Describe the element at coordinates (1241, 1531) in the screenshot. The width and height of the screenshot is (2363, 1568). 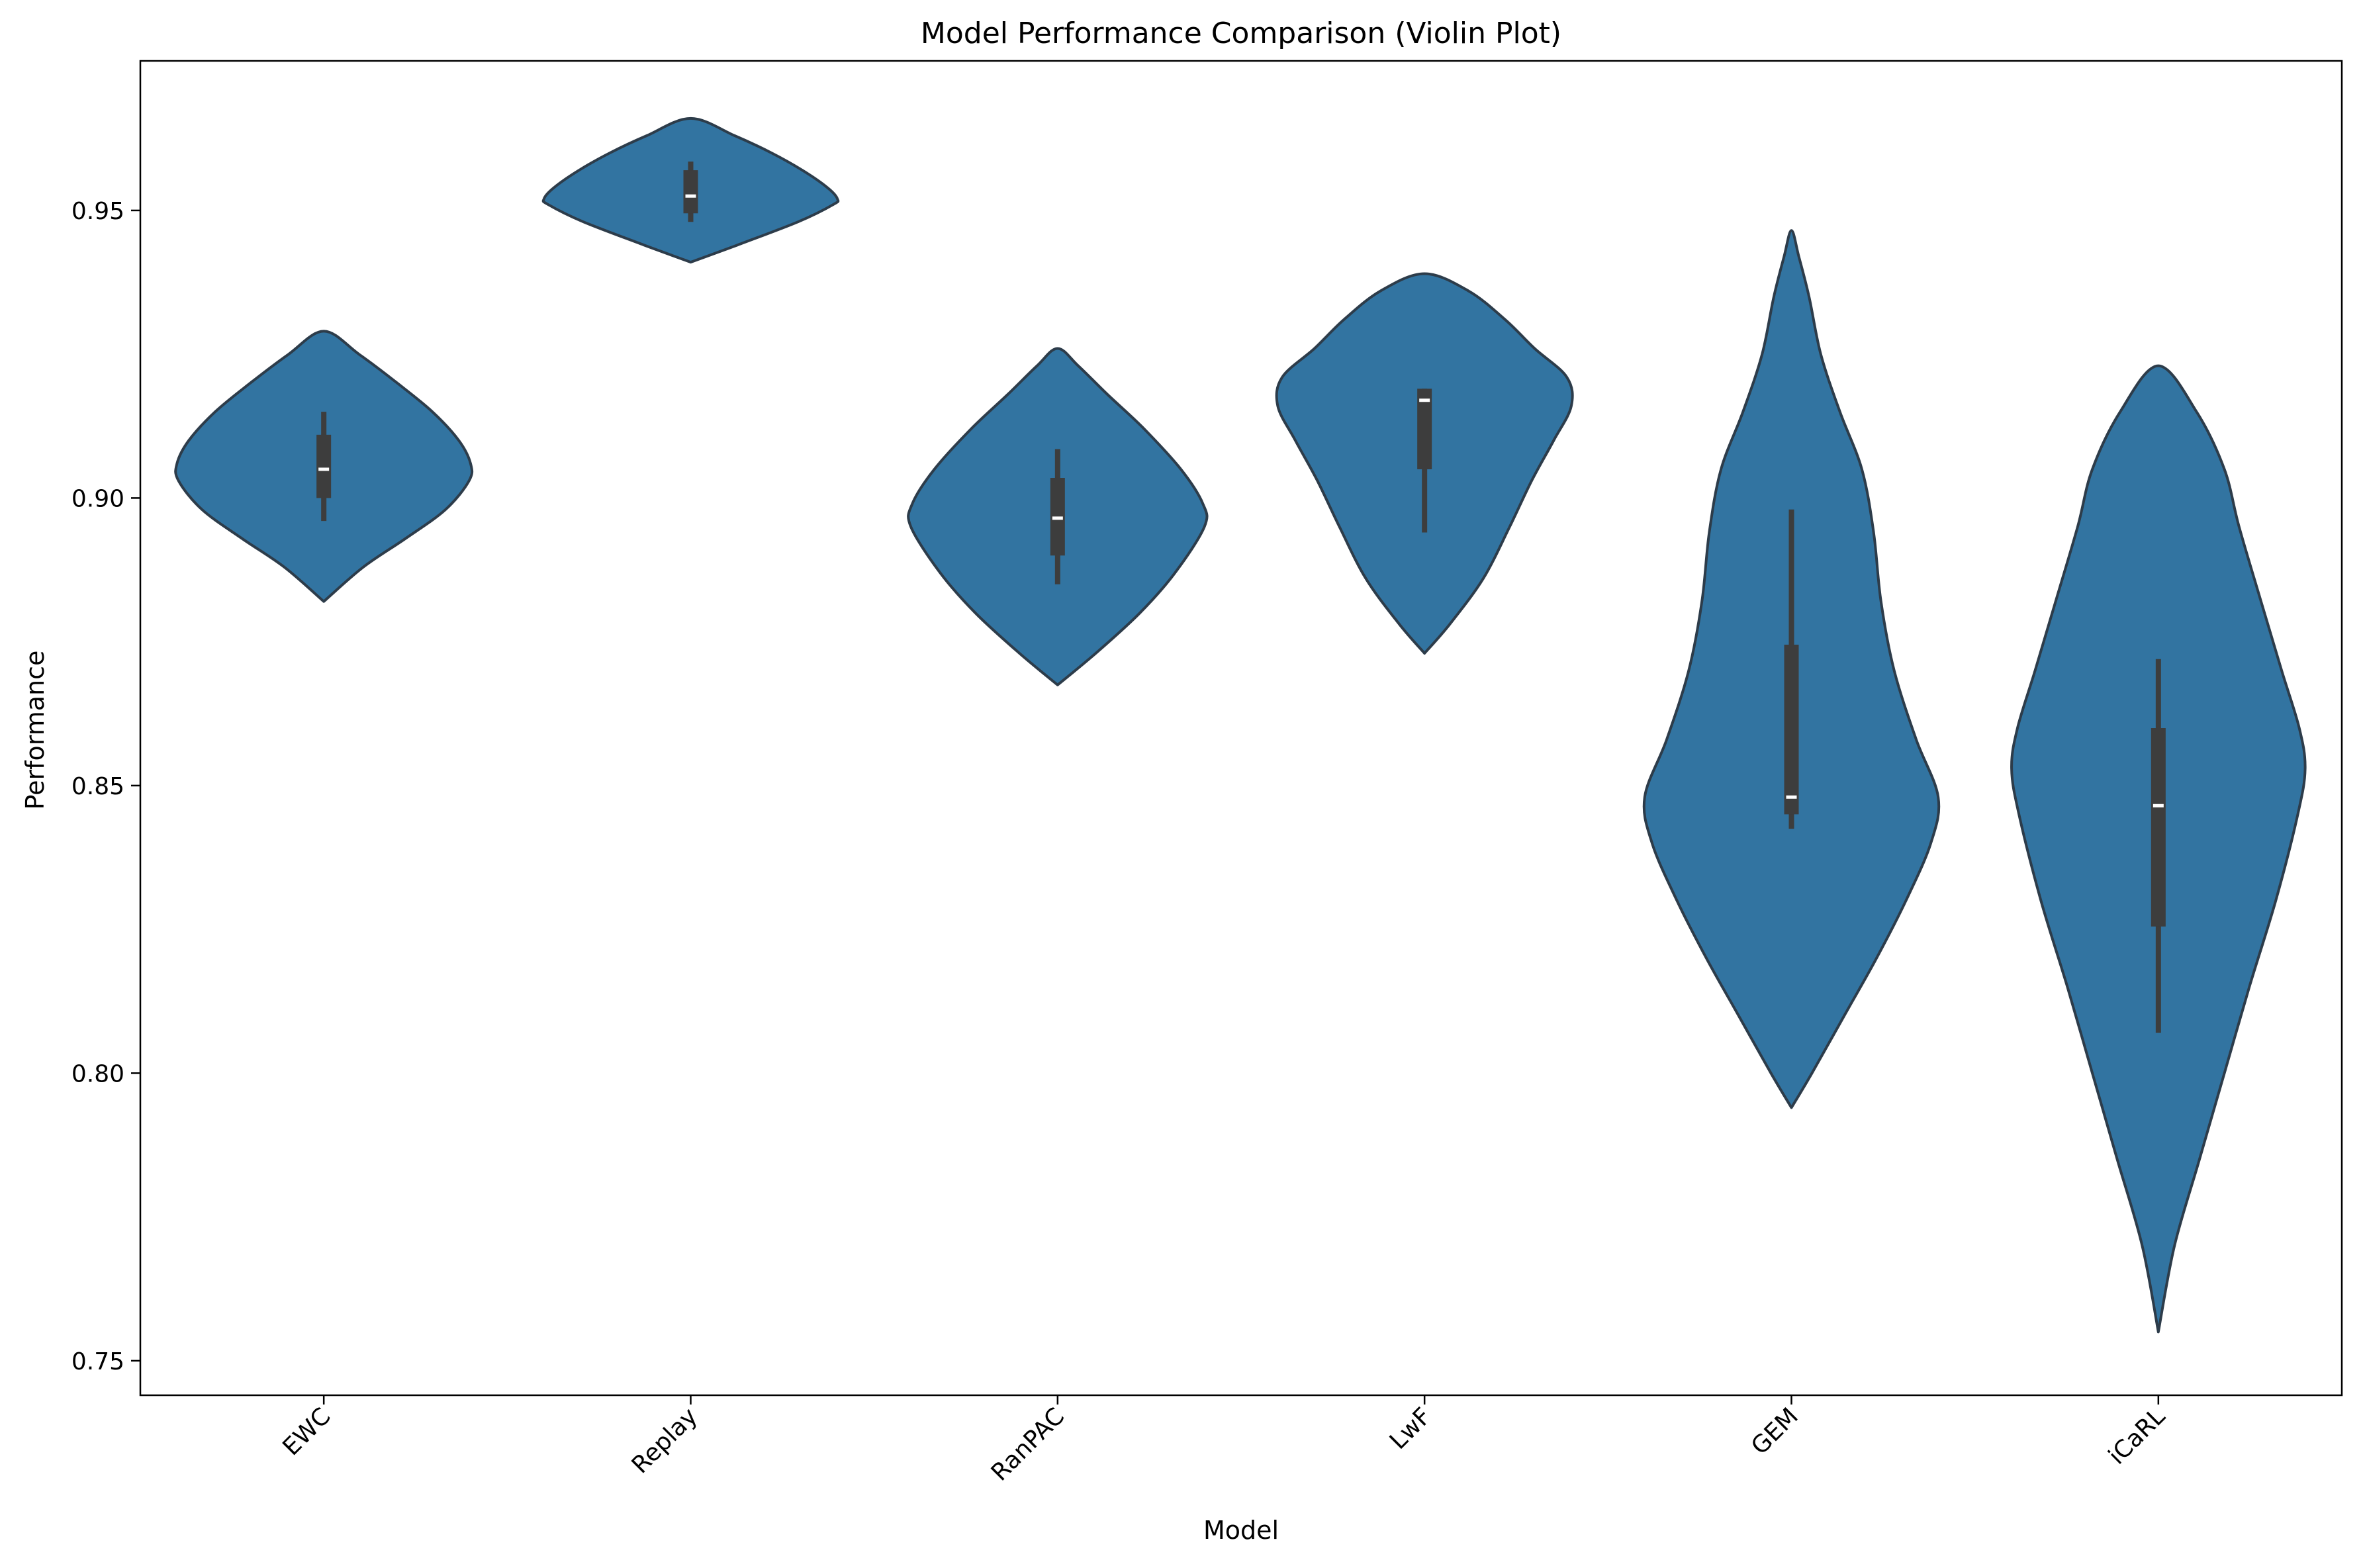
I see `x-axis-title: Model` at that location.